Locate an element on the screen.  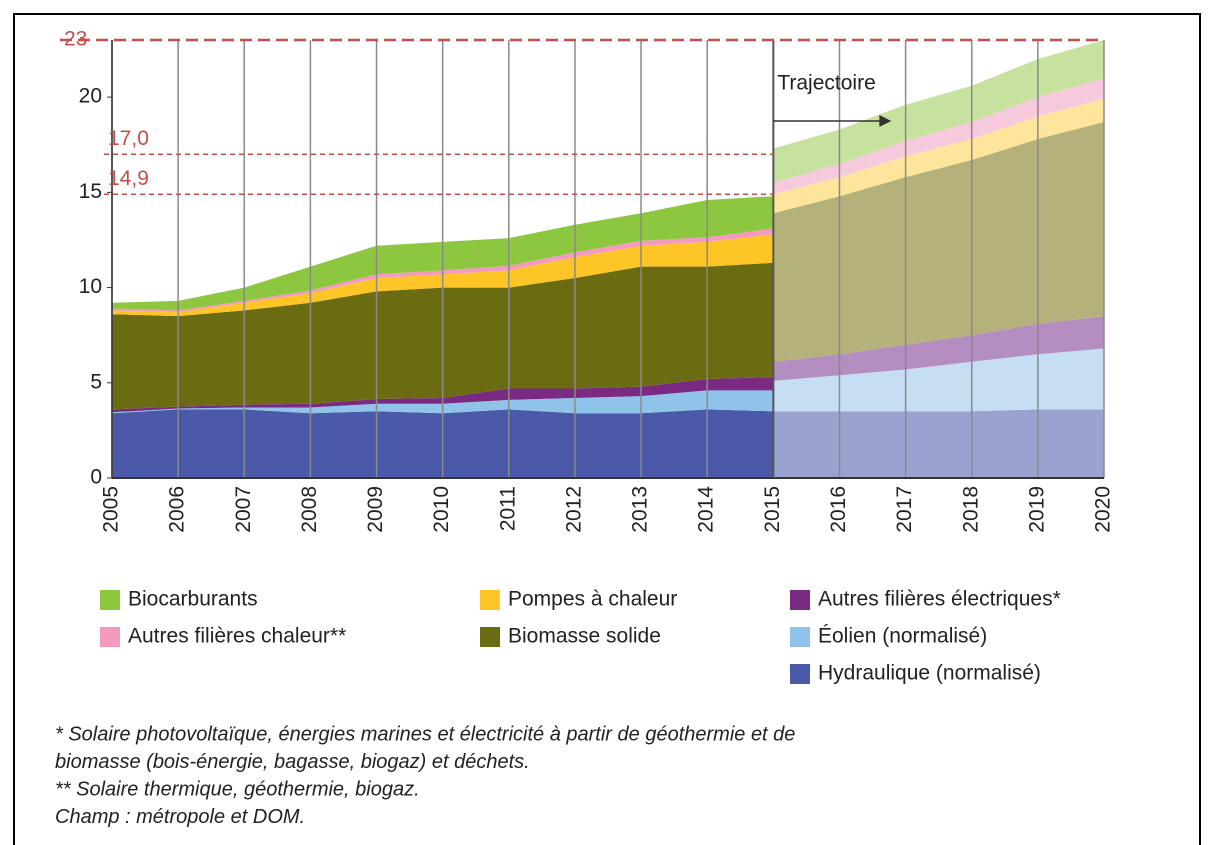
x-tick-label: 2014 is located at coordinates (706, 509).